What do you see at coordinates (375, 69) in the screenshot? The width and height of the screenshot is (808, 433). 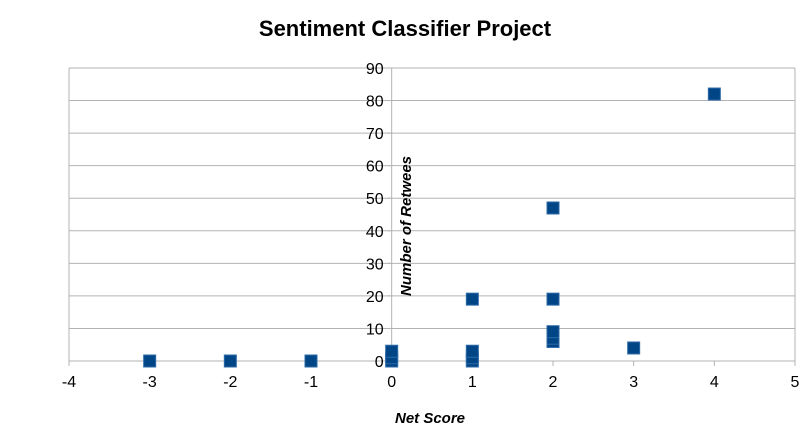 I see `y-tick-label: 90` at bounding box center [375, 69].